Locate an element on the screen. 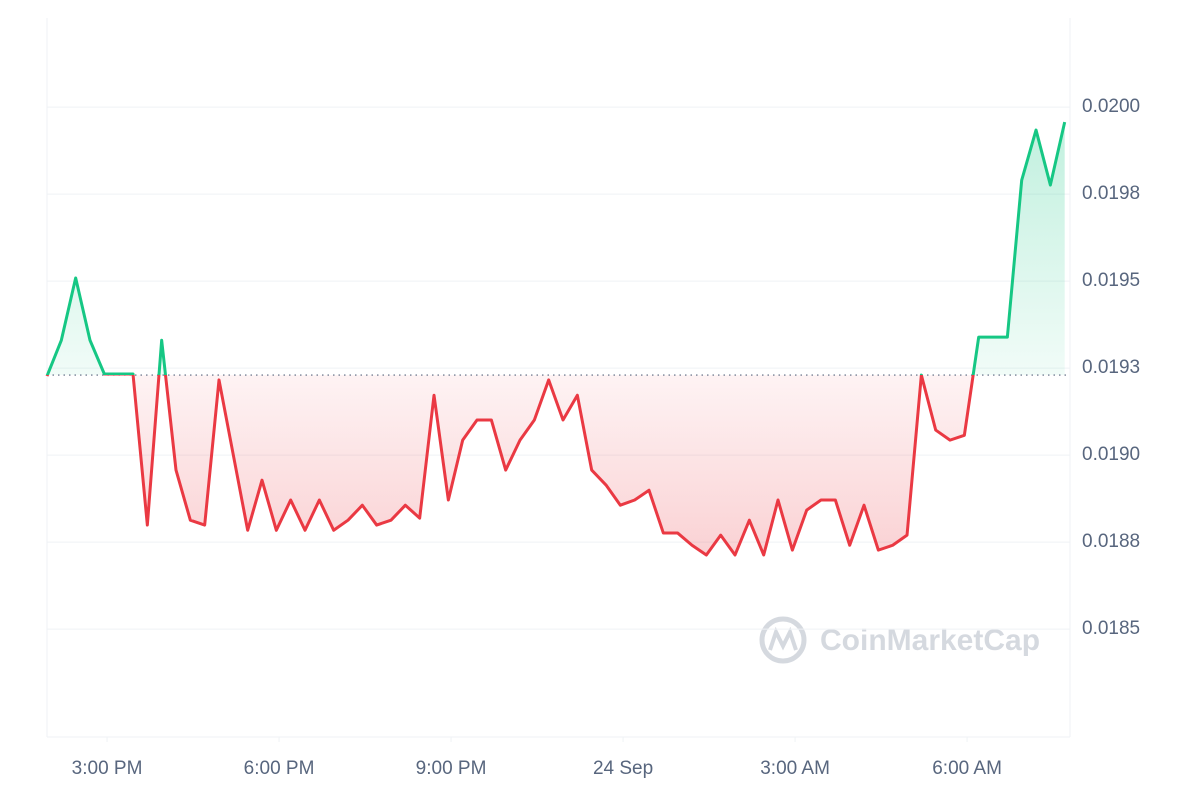  x-tick-label: 6:00 PM is located at coordinates (279, 768).